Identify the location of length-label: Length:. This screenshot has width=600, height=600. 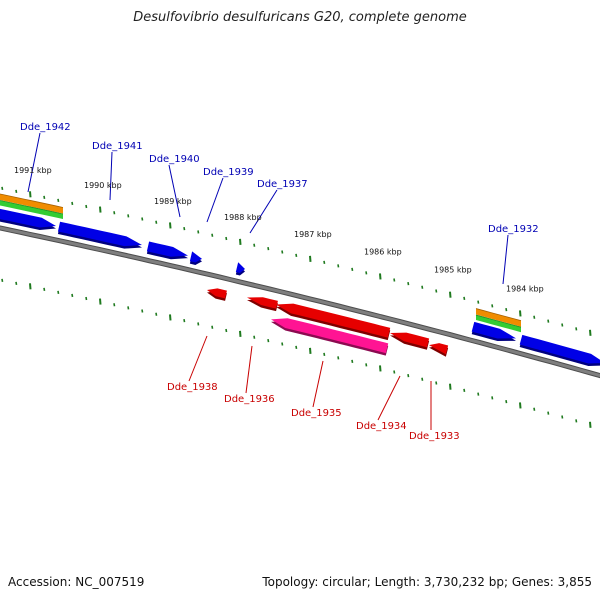
(397, 582).